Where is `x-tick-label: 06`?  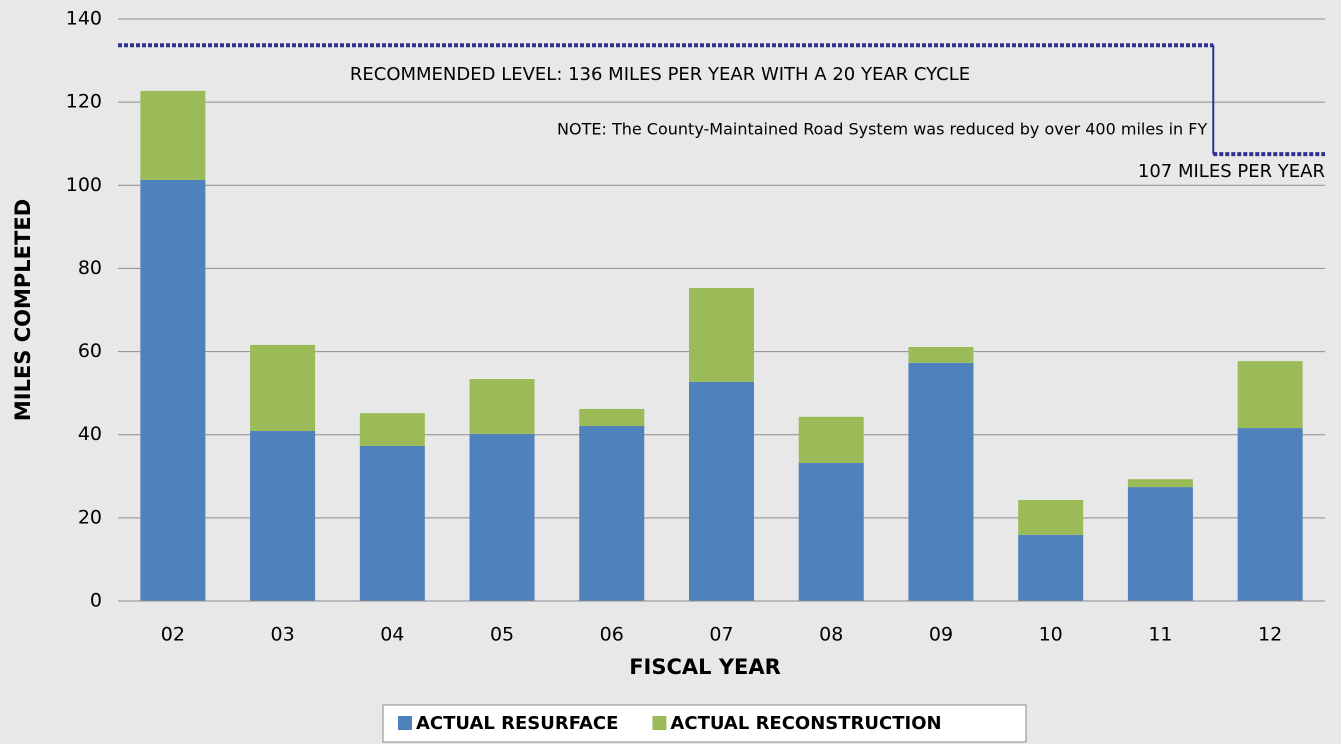 x-tick-label: 06 is located at coordinates (612, 635).